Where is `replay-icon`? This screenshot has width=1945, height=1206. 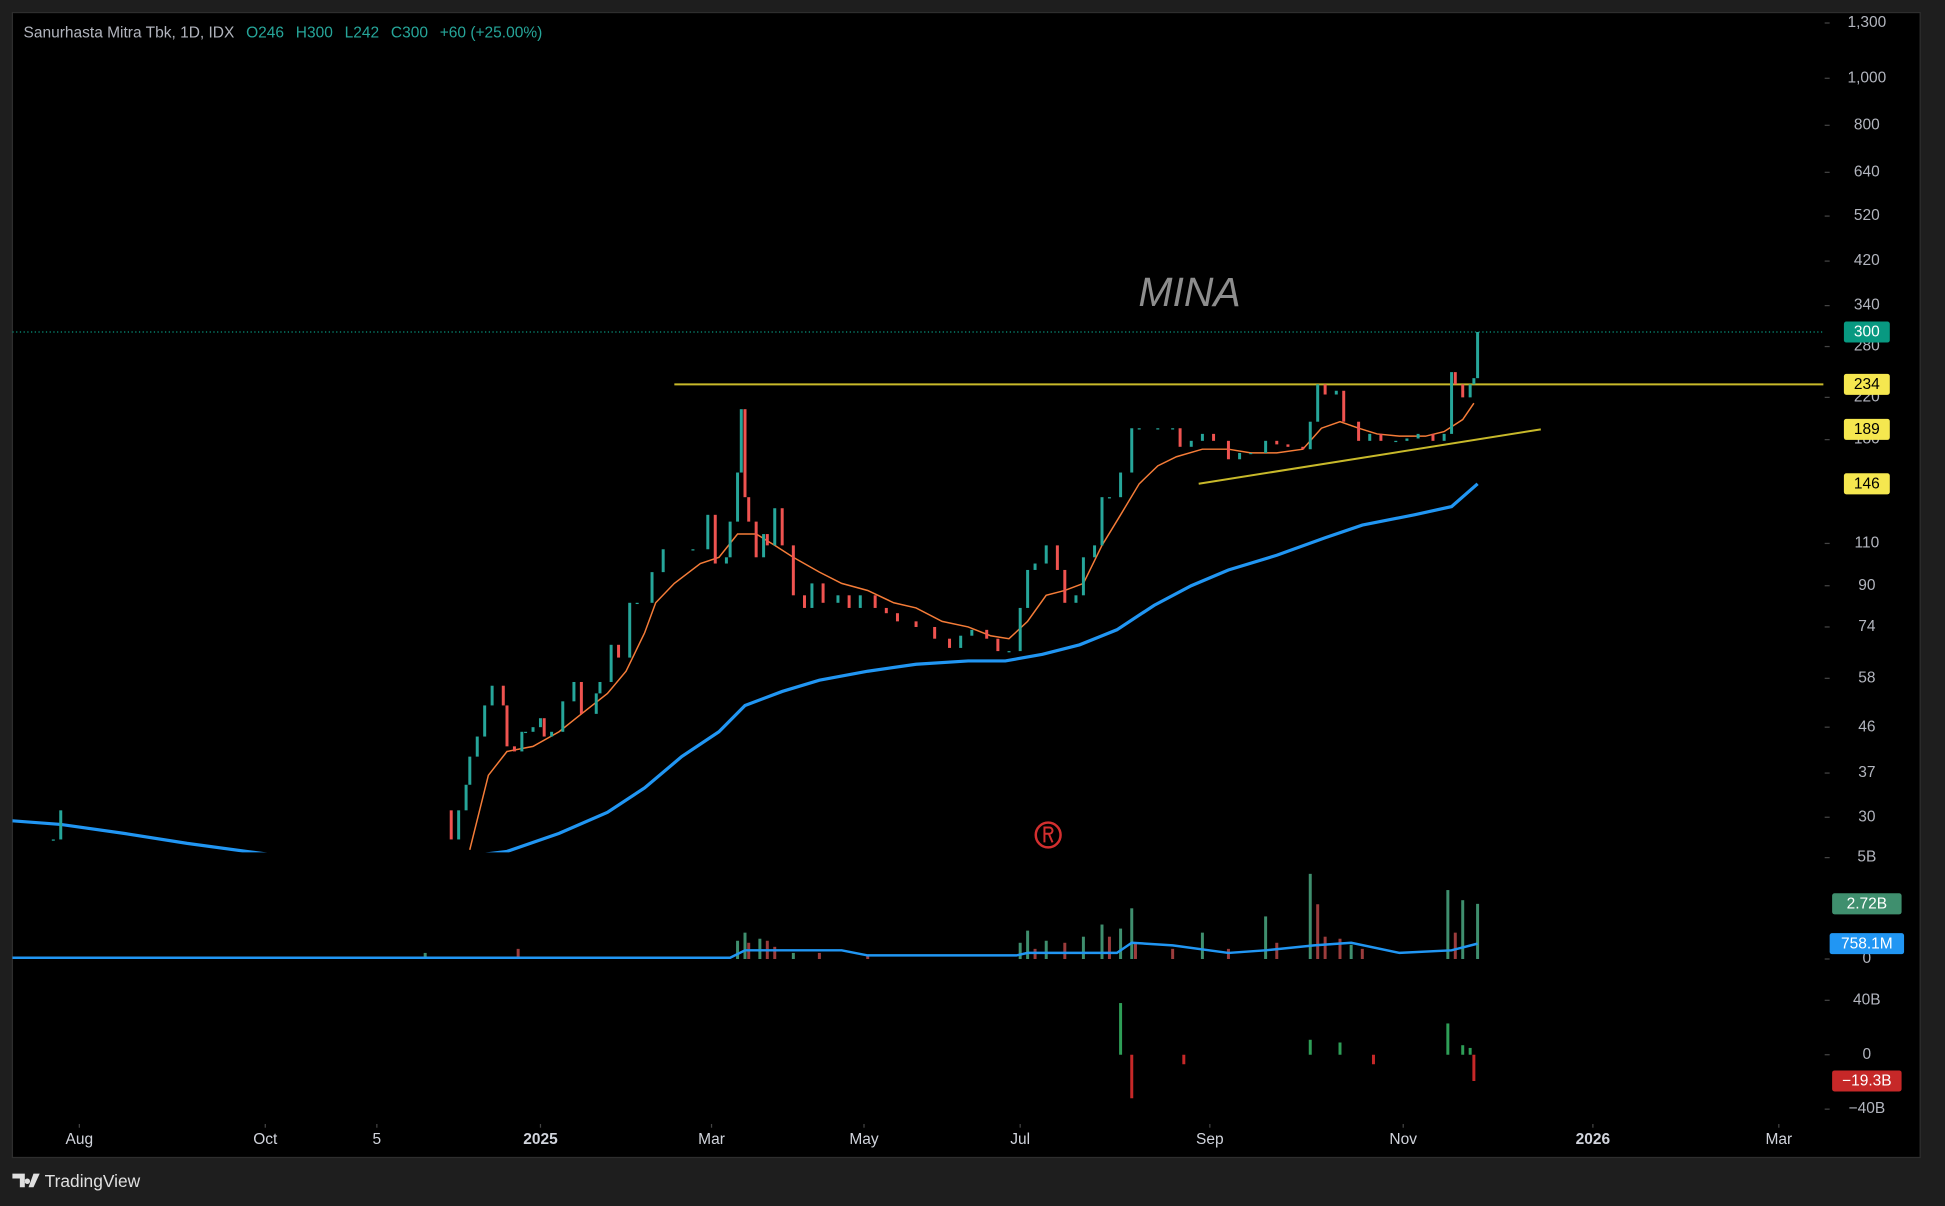
replay-icon is located at coordinates (1048, 835).